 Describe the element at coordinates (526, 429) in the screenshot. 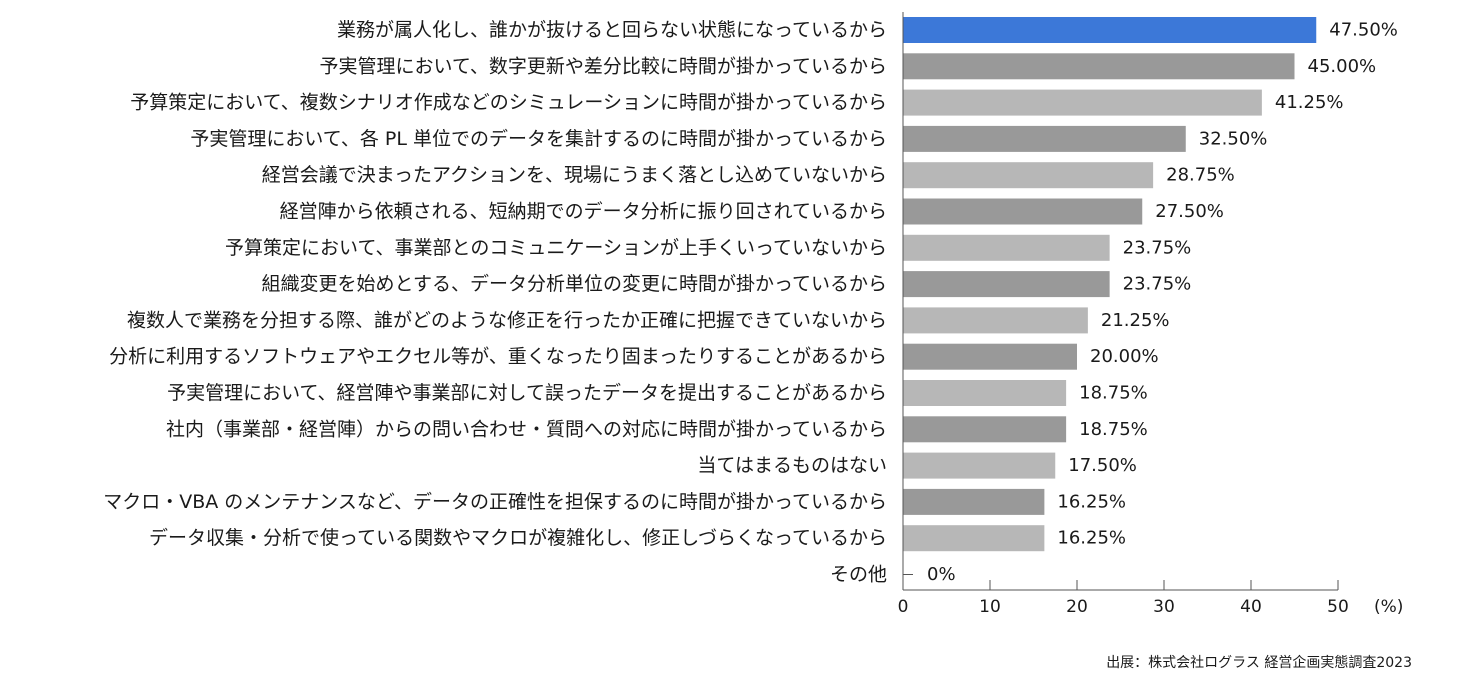

I see `category-label: 社内（事業部・経営陣）からの問い合わせ・質問への対応に時間が掛かっているから` at that location.